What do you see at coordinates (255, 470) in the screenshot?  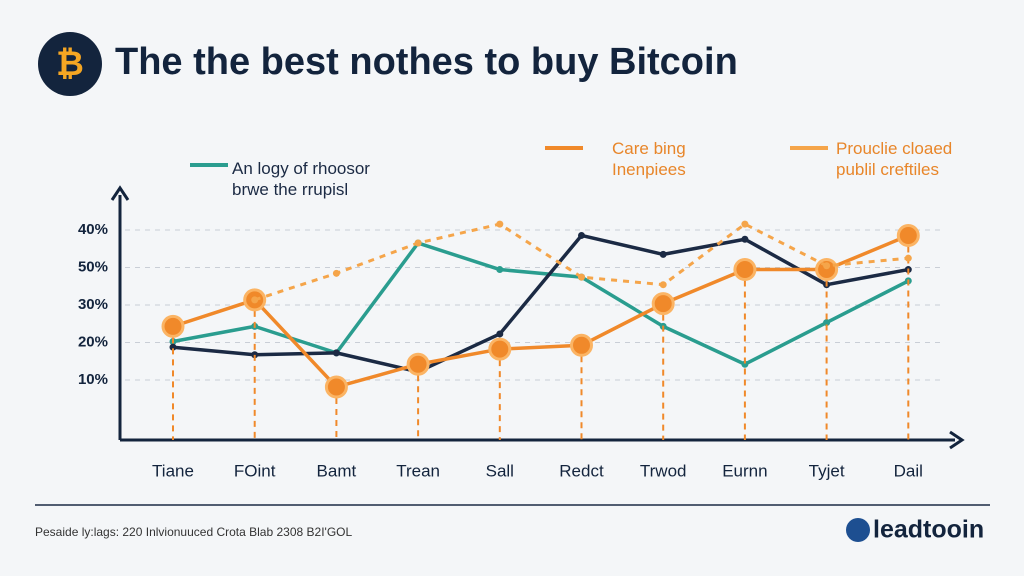 I see `x-tick-label: FOint` at bounding box center [255, 470].